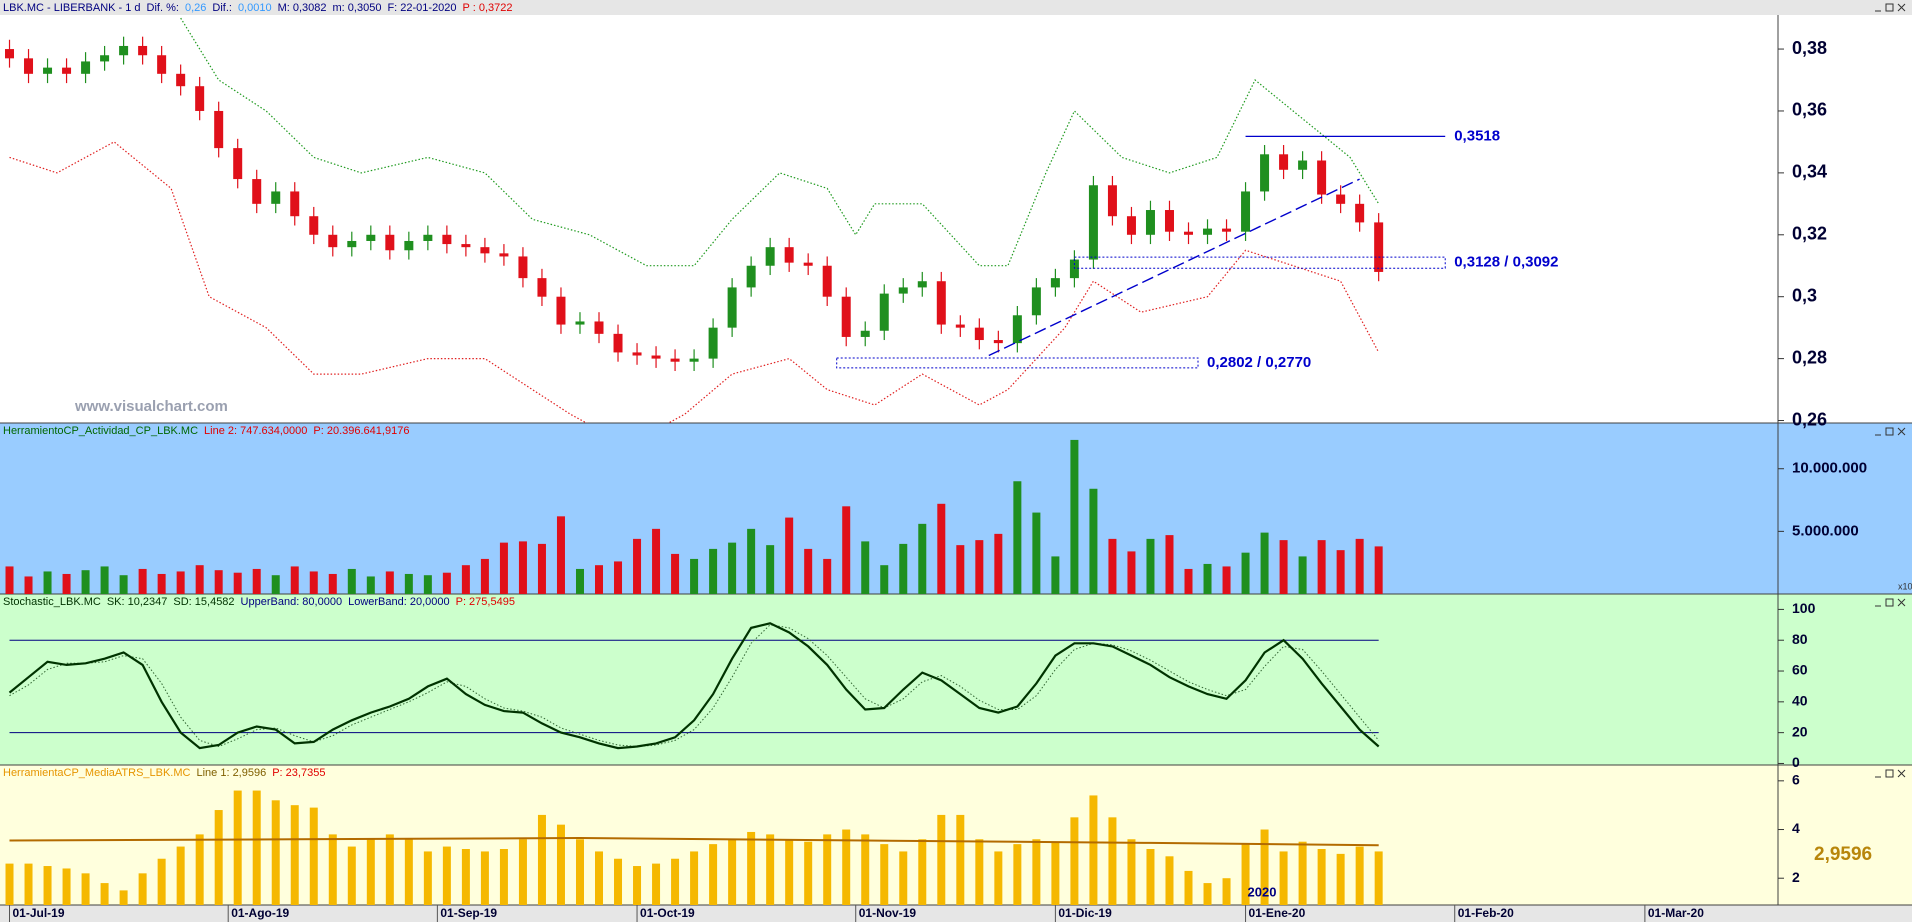 The width and height of the screenshot is (1912, 922). What do you see at coordinates (1890, 7) in the screenshot?
I see `main-buttons` at bounding box center [1890, 7].